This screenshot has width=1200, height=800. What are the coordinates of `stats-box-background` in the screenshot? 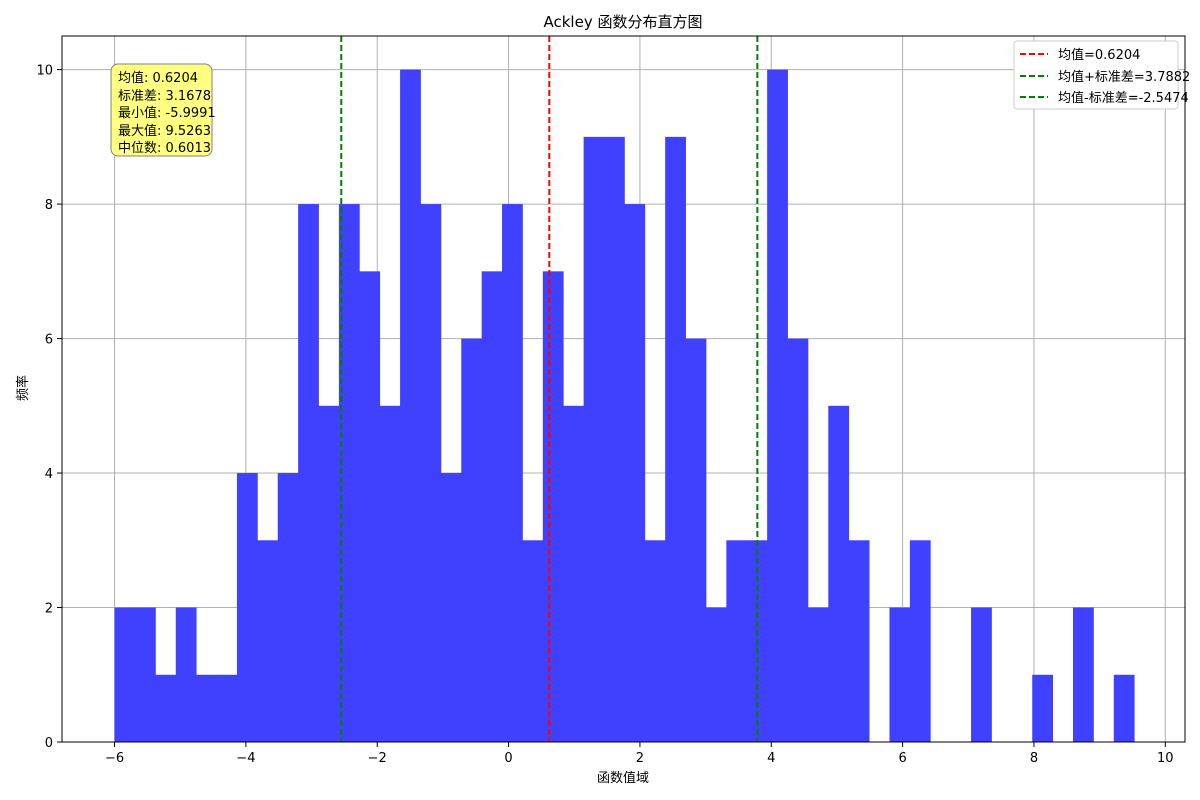 It's located at (161, 110).